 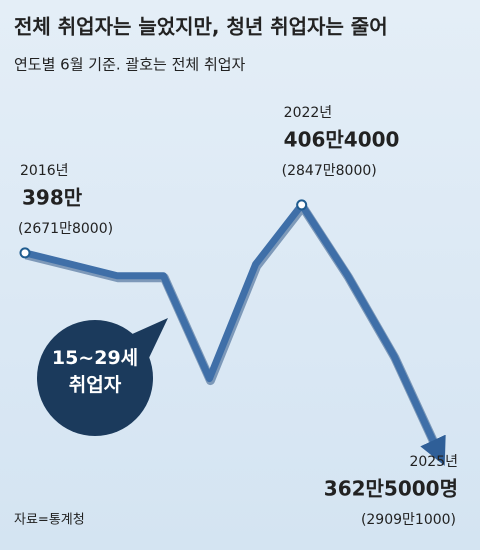 I want to click on legend-label: 15~29세 취업자, so click(x=95, y=371).